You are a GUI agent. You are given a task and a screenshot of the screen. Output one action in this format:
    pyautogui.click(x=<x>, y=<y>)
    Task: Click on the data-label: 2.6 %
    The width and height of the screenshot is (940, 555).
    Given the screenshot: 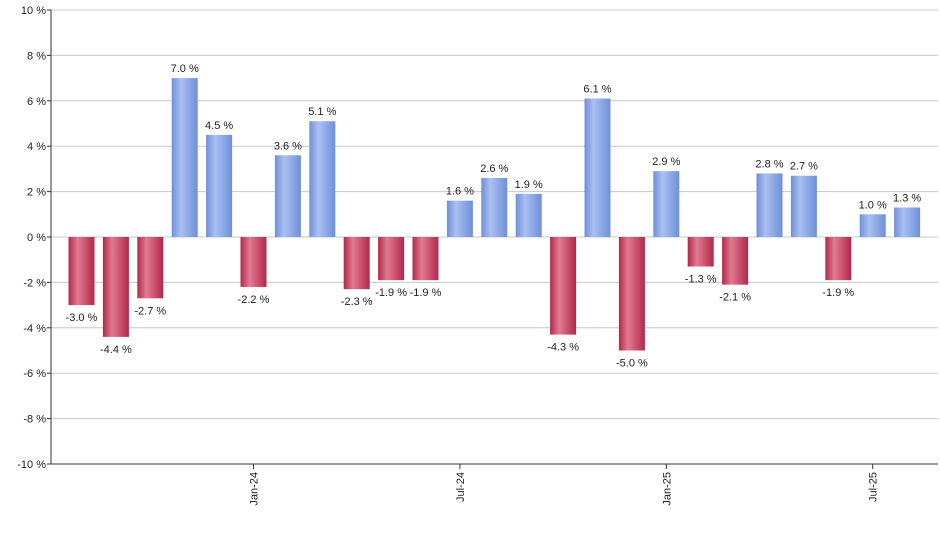 What is the action you would take?
    pyautogui.click(x=494, y=169)
    